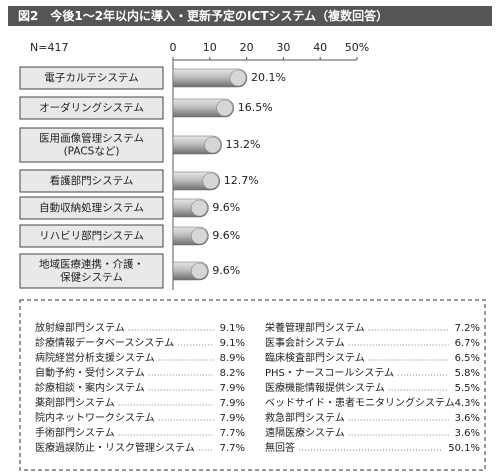 Image resolution: width=500 pixels, height=476 pixels. Describe the element at coordinates (357, 47) in the screenshot. I see `x-tick-label: 50%` at that location.